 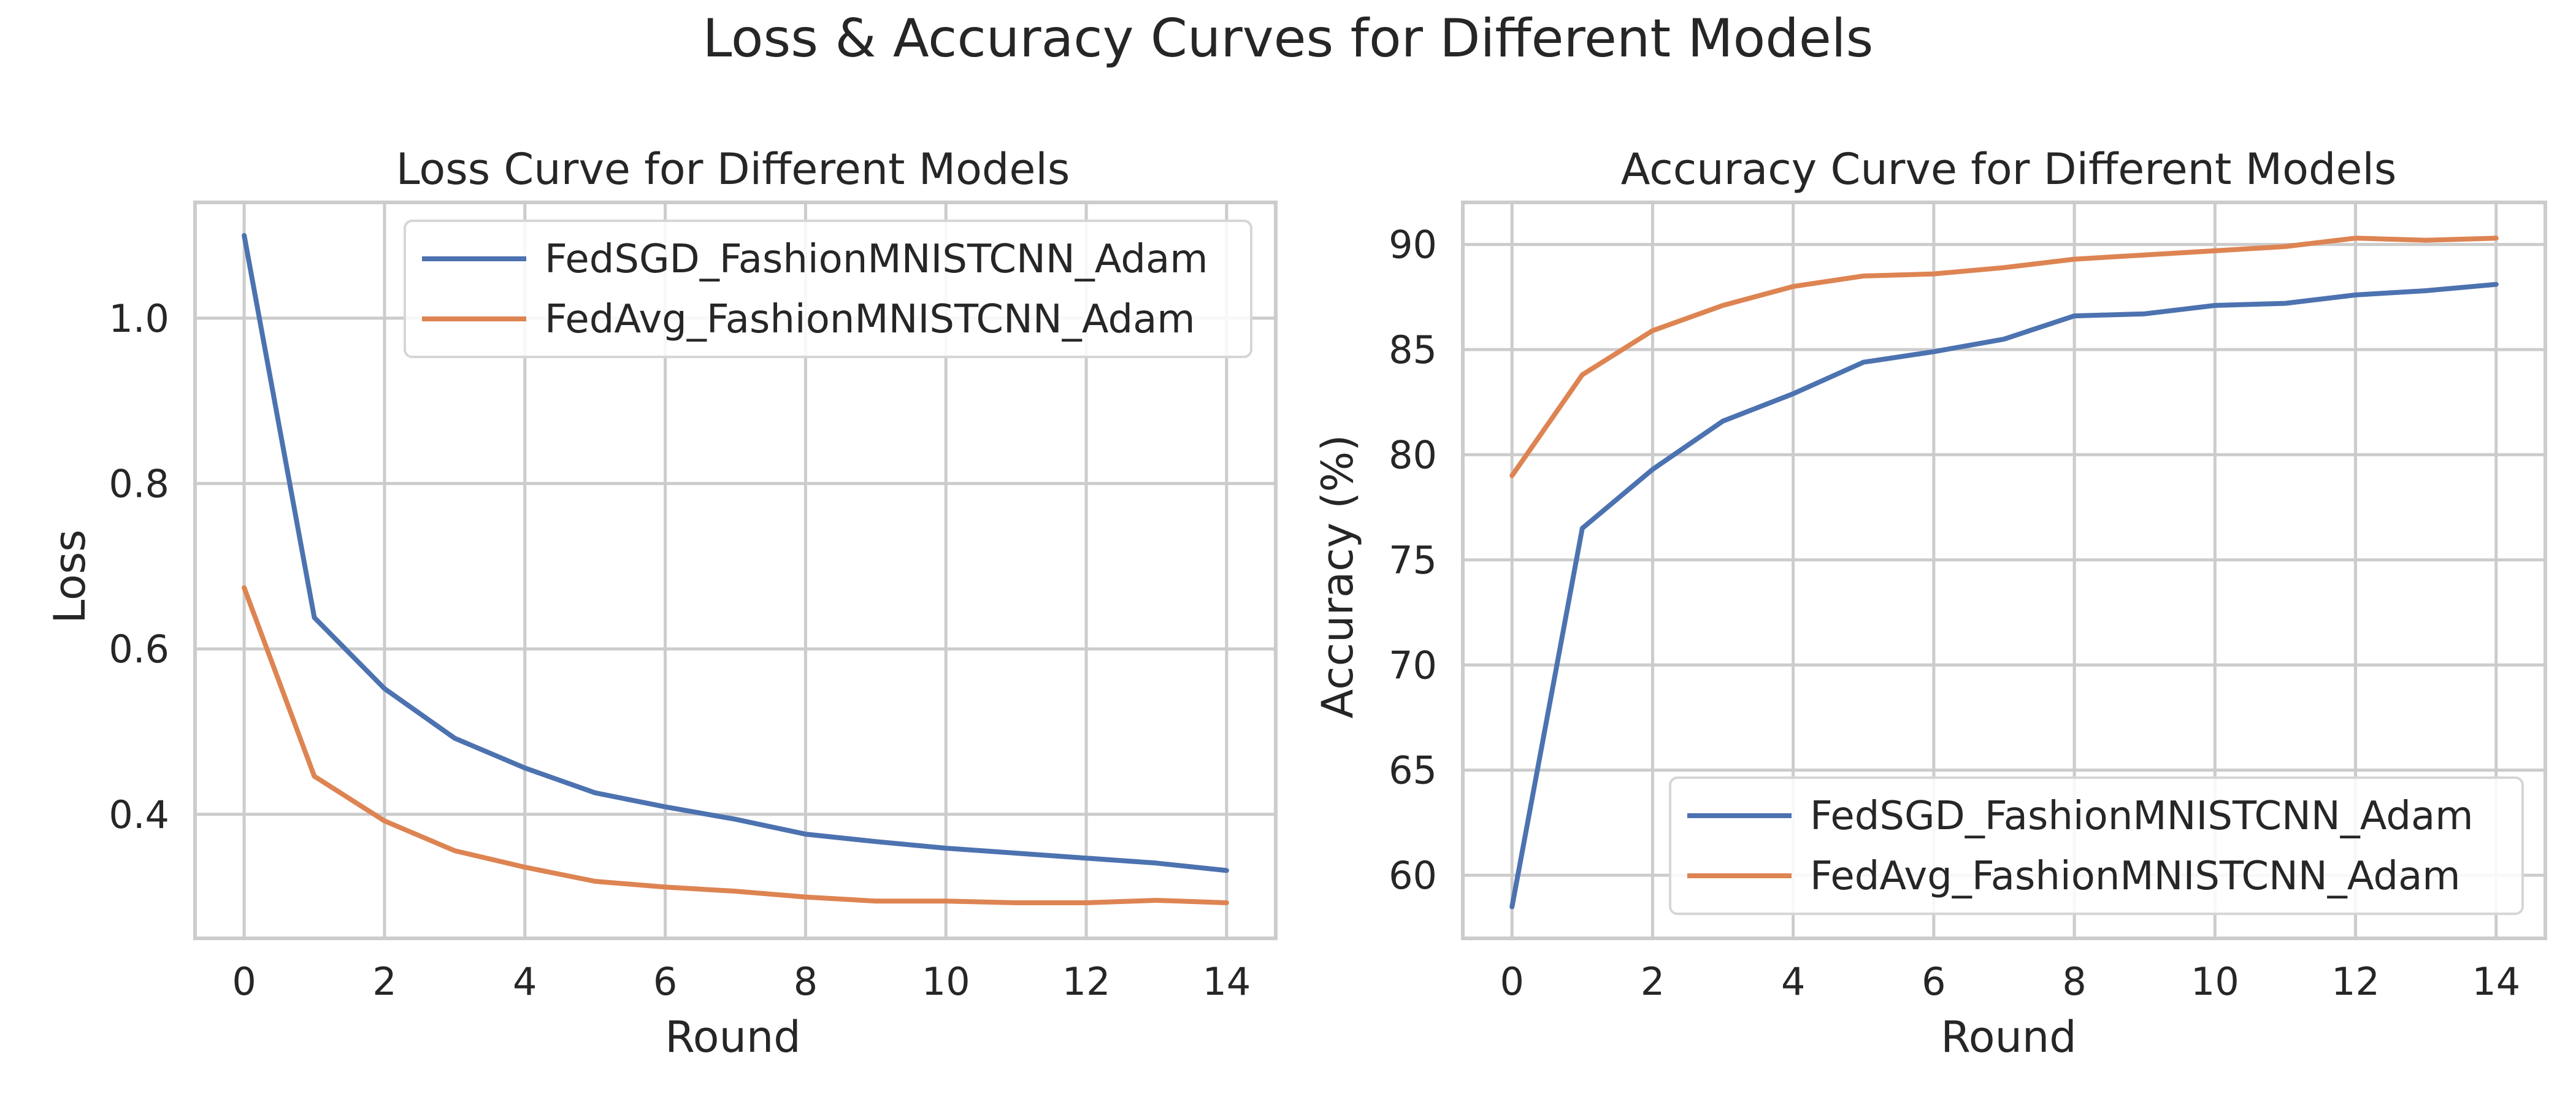 What do you see at coordinates (2008, 1037) in the screenshot?
I see `accuracy-chart-xlabel: Round` at bounding box center [2008, 1037].